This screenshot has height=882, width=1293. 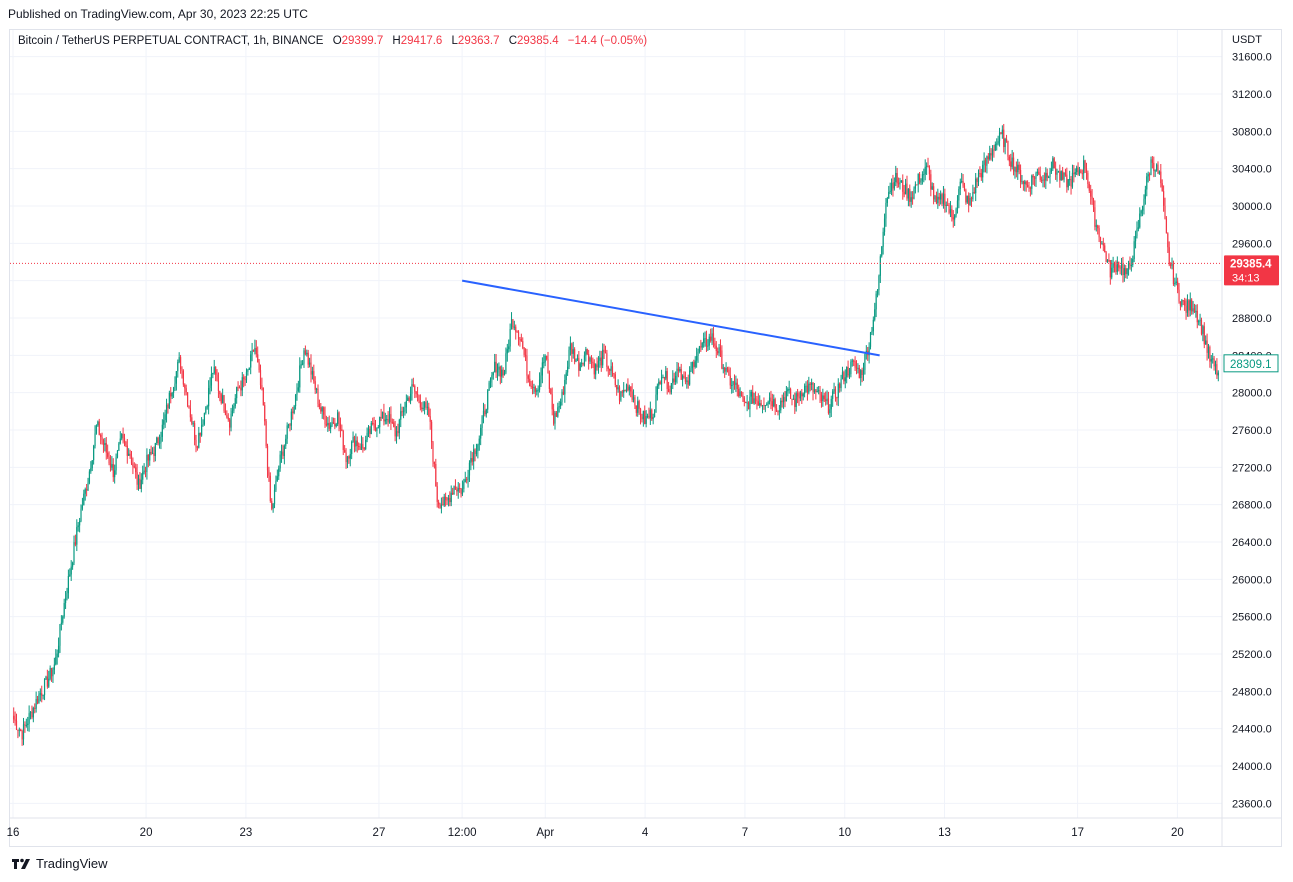 I want to click on tradingview-brand: TradingView, so click(x=60, y=863).